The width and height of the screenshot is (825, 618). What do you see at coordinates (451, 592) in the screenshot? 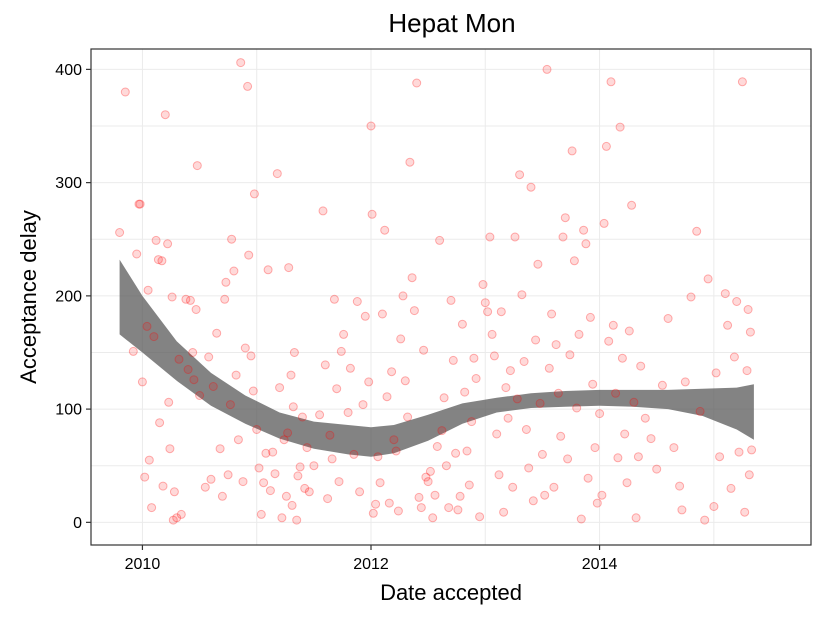
I see `x-axis-title: Date accepted` at bounding box center [451, 592].